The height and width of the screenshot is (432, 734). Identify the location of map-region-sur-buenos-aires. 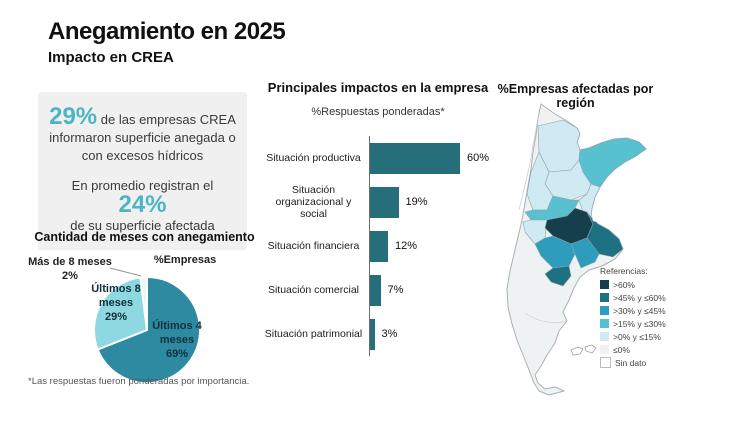
(585, 253).